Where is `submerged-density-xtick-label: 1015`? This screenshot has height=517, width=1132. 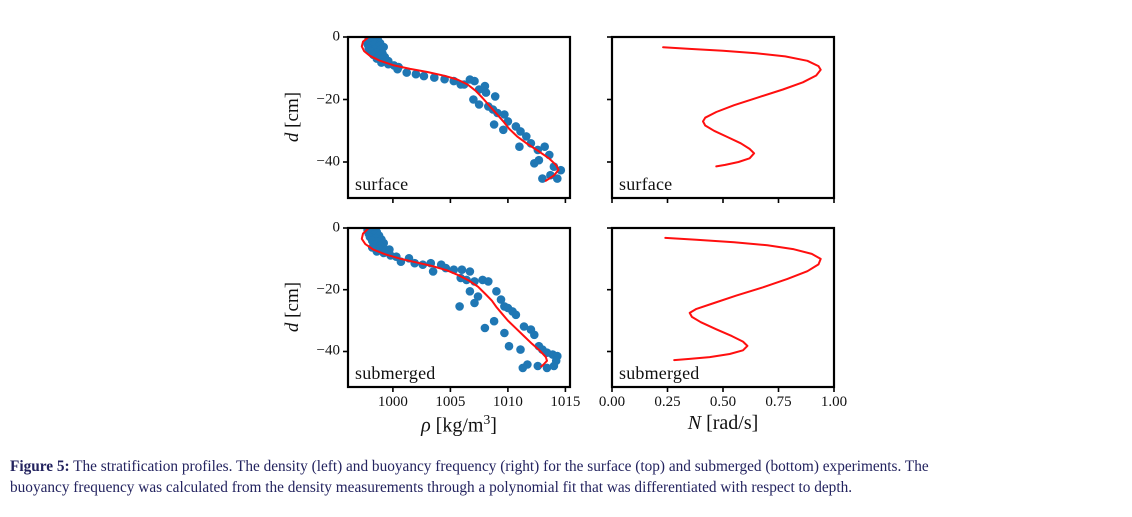
submerged-density-xtick-label: 1015 is located at coordinates (565, 402).